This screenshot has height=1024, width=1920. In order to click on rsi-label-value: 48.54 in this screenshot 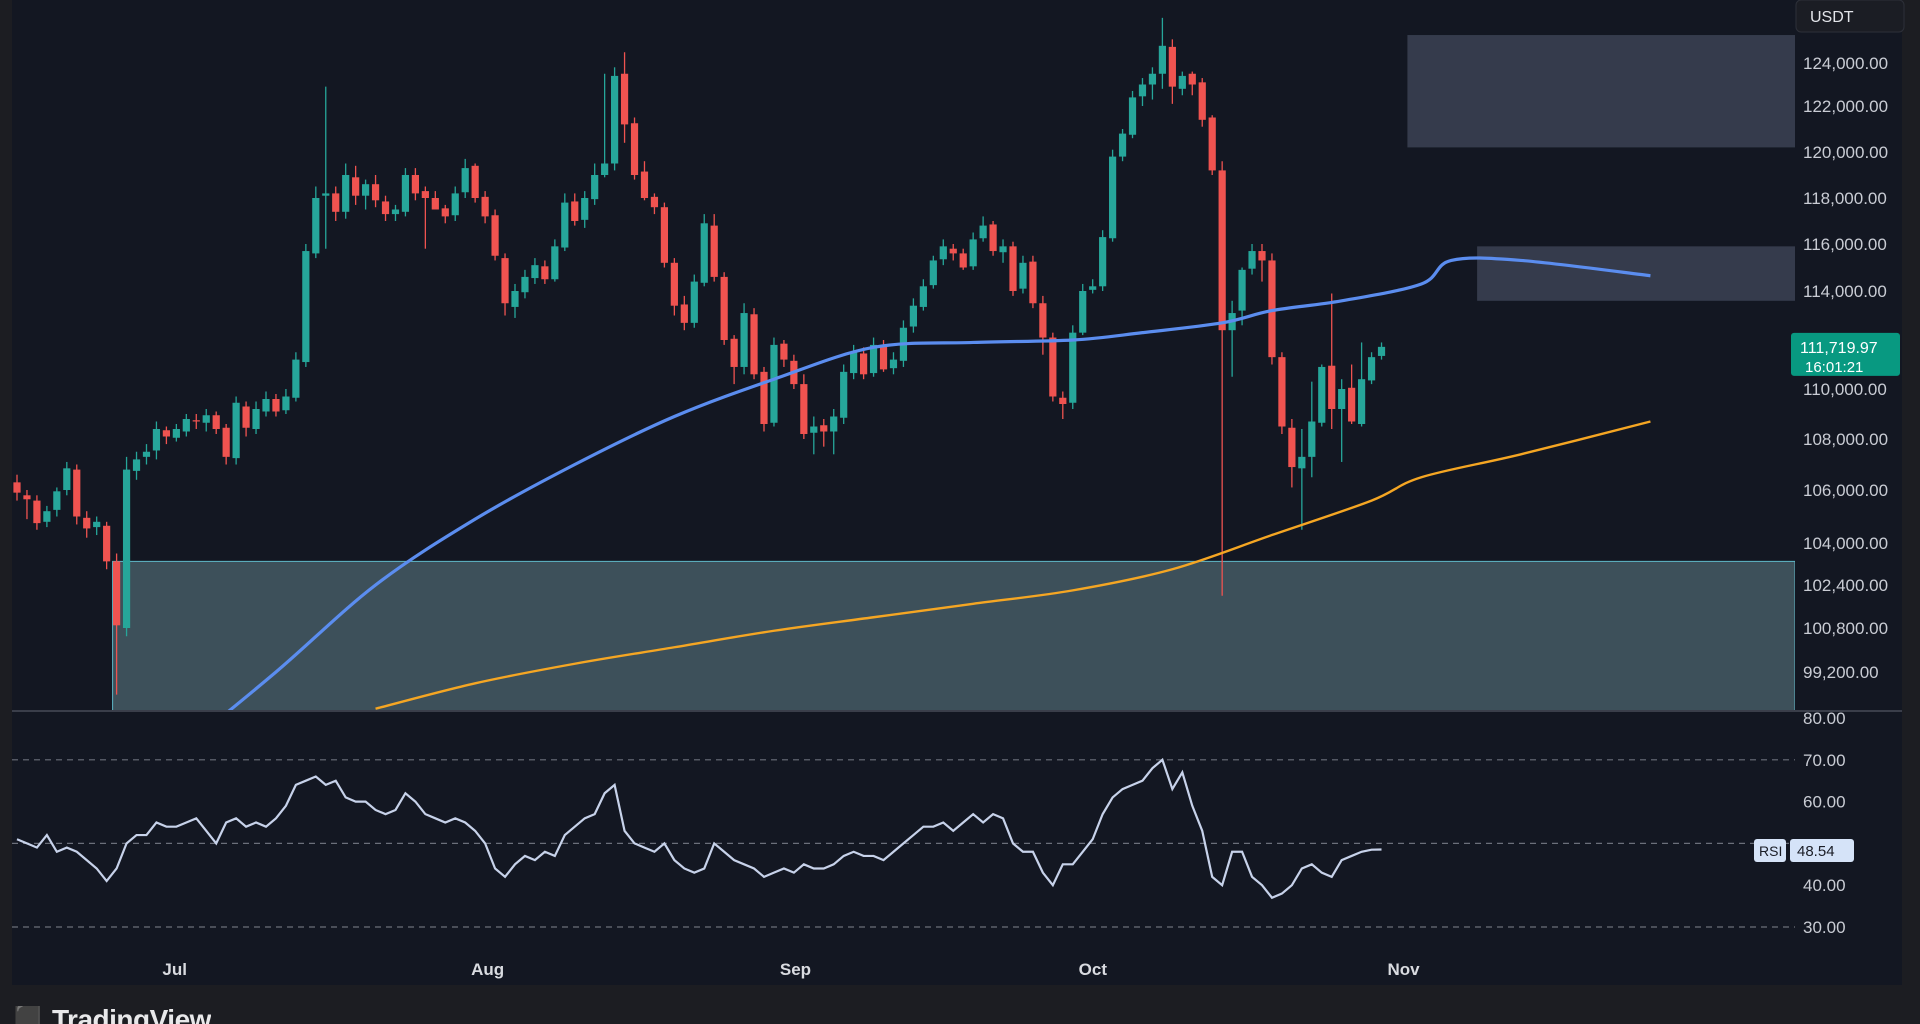, I will do `click(1816, 851)`.